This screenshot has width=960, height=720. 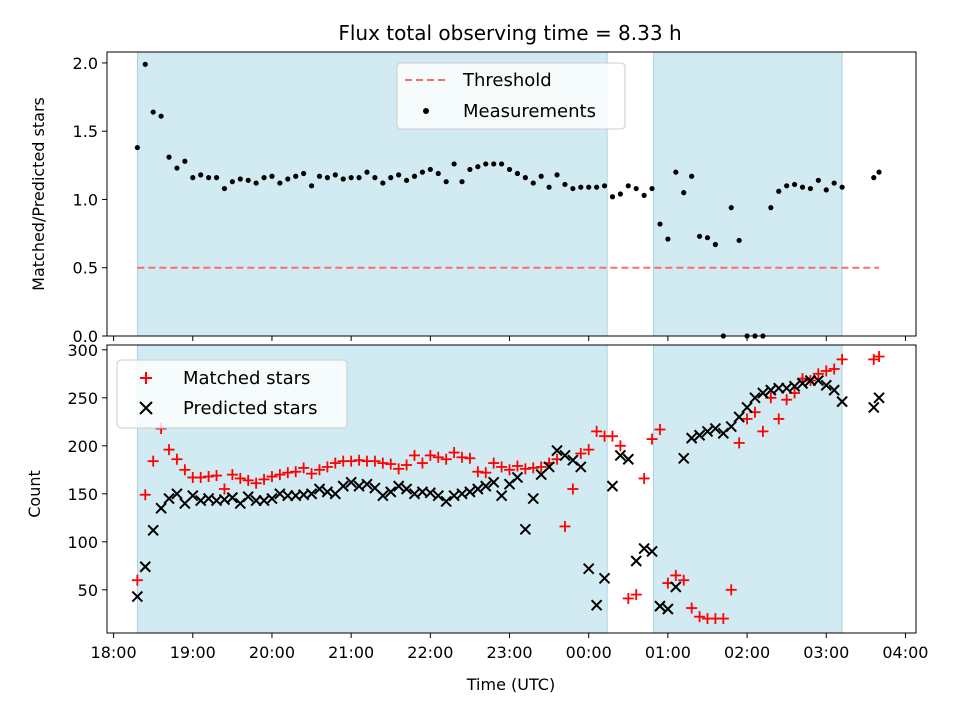 I want to click on legend-measurements-swatch, so click(x=426, y=111).